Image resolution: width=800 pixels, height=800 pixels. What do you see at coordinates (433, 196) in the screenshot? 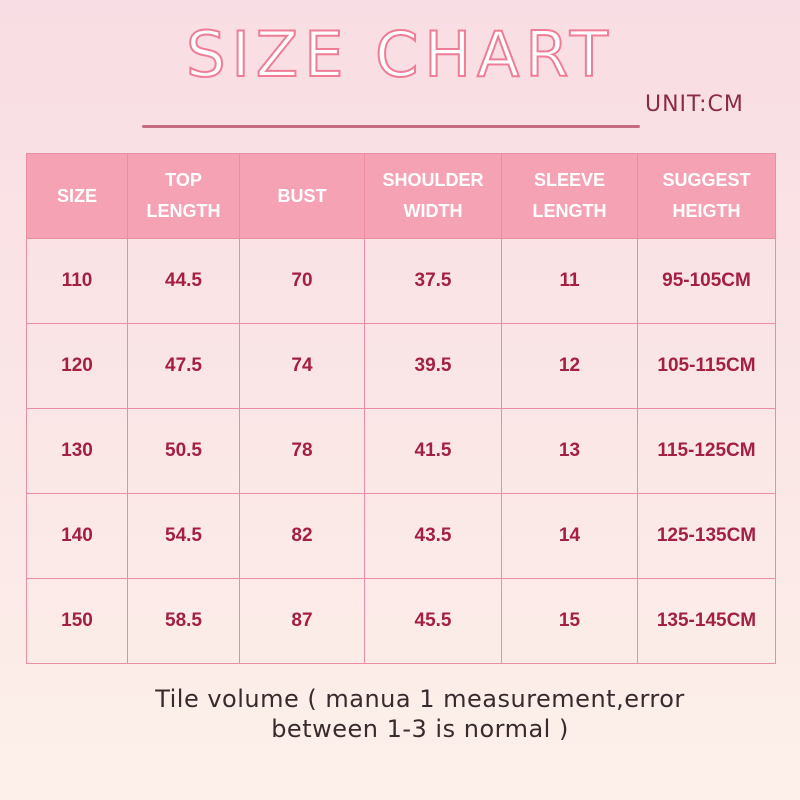
I see `header-shoulder-width: SHOULDER WIDTH` at bounding box center [433, 196].